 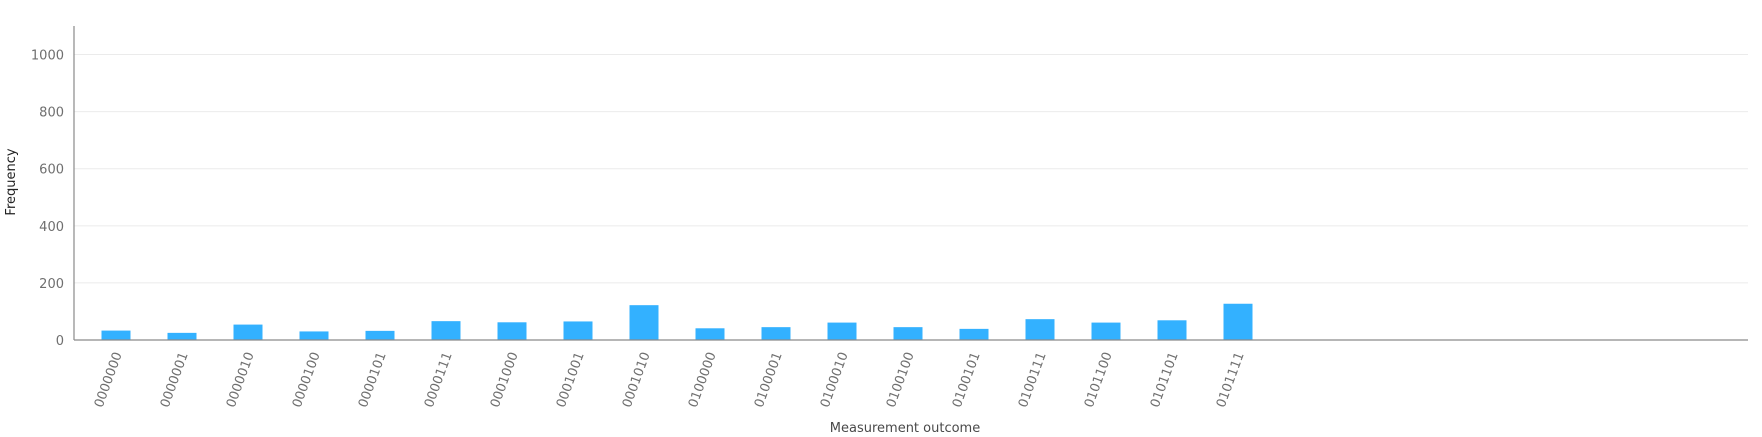 What do you see at coordinates (1165, 380) in the screenshot?
I see `x-tick-label: 0101101` at bounding box center [1165, 380].